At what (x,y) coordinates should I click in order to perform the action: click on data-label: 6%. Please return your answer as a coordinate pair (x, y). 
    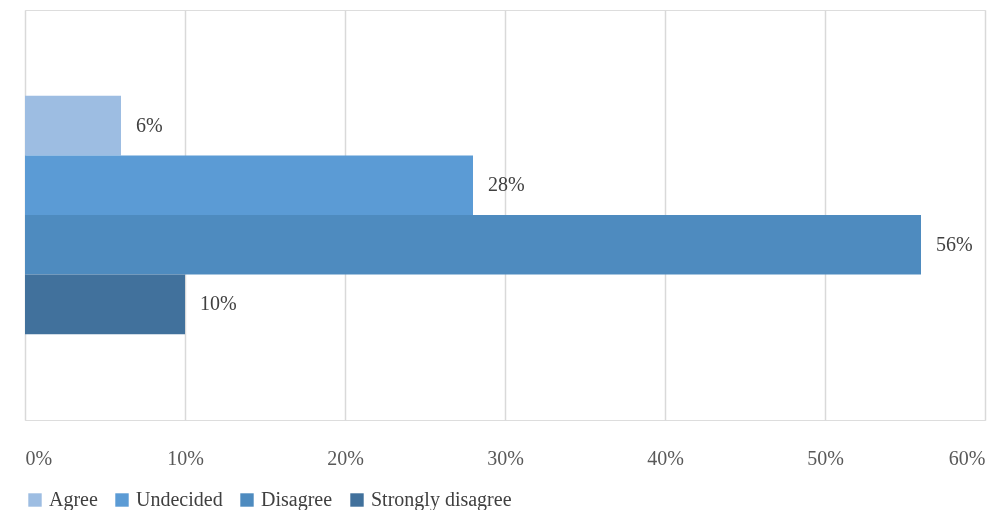
    Looking at the image, I should click on (149, 124).